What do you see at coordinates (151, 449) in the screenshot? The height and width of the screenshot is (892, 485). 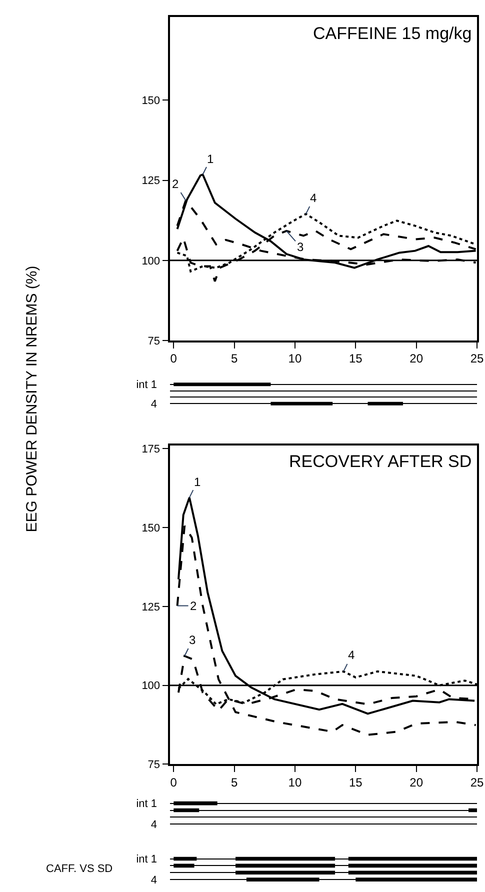 I see `y-tick-label: 175` at bounding box center [151, 449].